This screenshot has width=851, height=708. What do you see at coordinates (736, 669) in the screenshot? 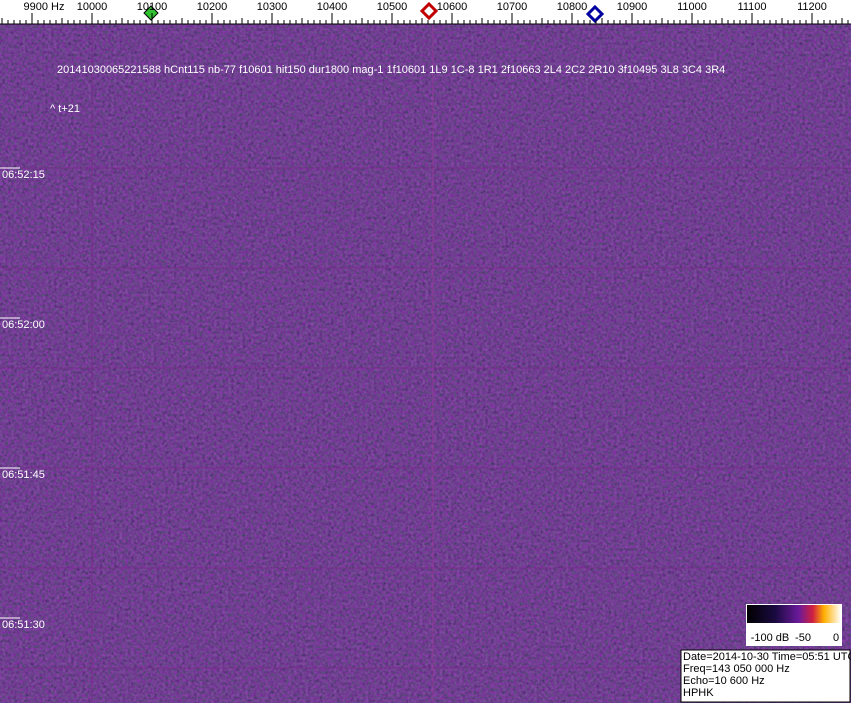
I see `info-line: Freq=143 050 000 Hz` at bounding box center [736, 669].